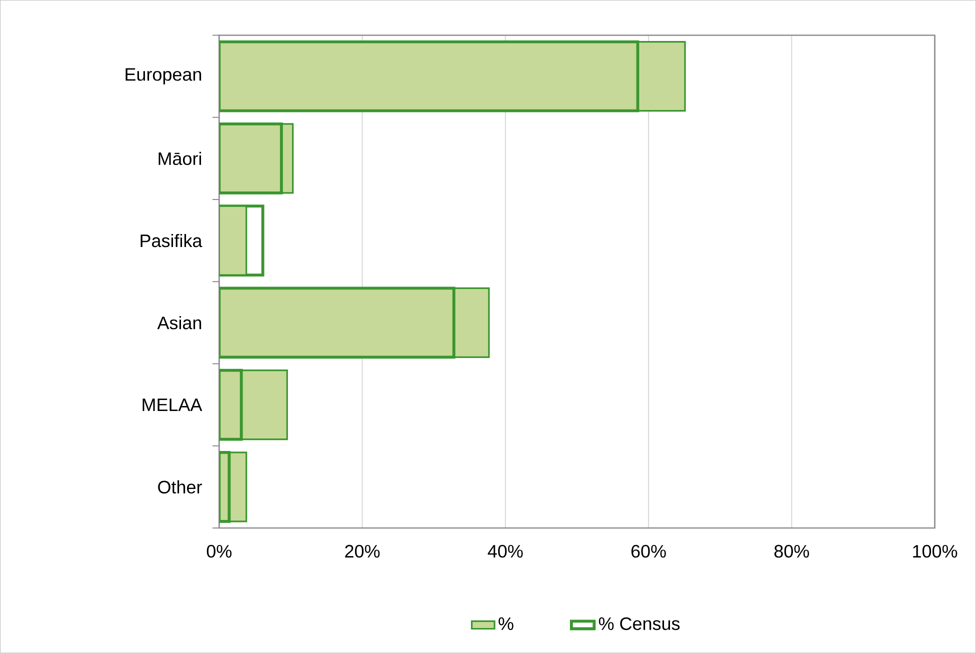 Image resolution: width=976 pixels, height=653 pixels. Describe the element at coordinates (506, 623) in the screenshot. I see `legend-label: %` at that location.